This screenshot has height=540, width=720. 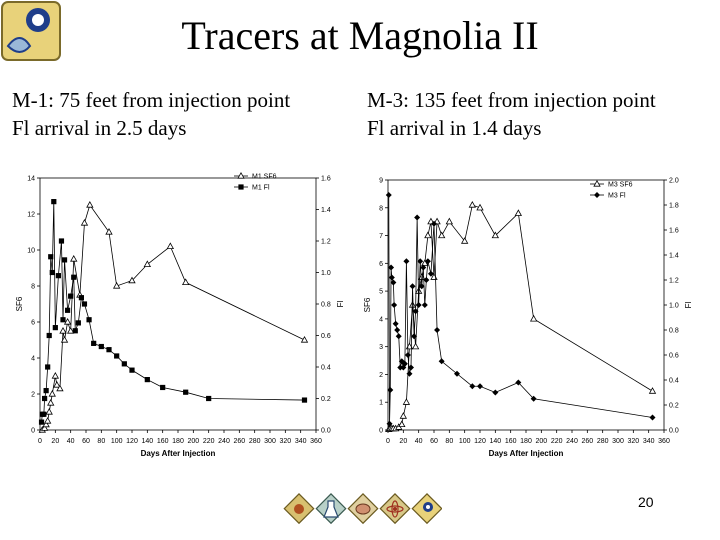 I want to click on x-tick-label: 300, so click(x=618, y=441).